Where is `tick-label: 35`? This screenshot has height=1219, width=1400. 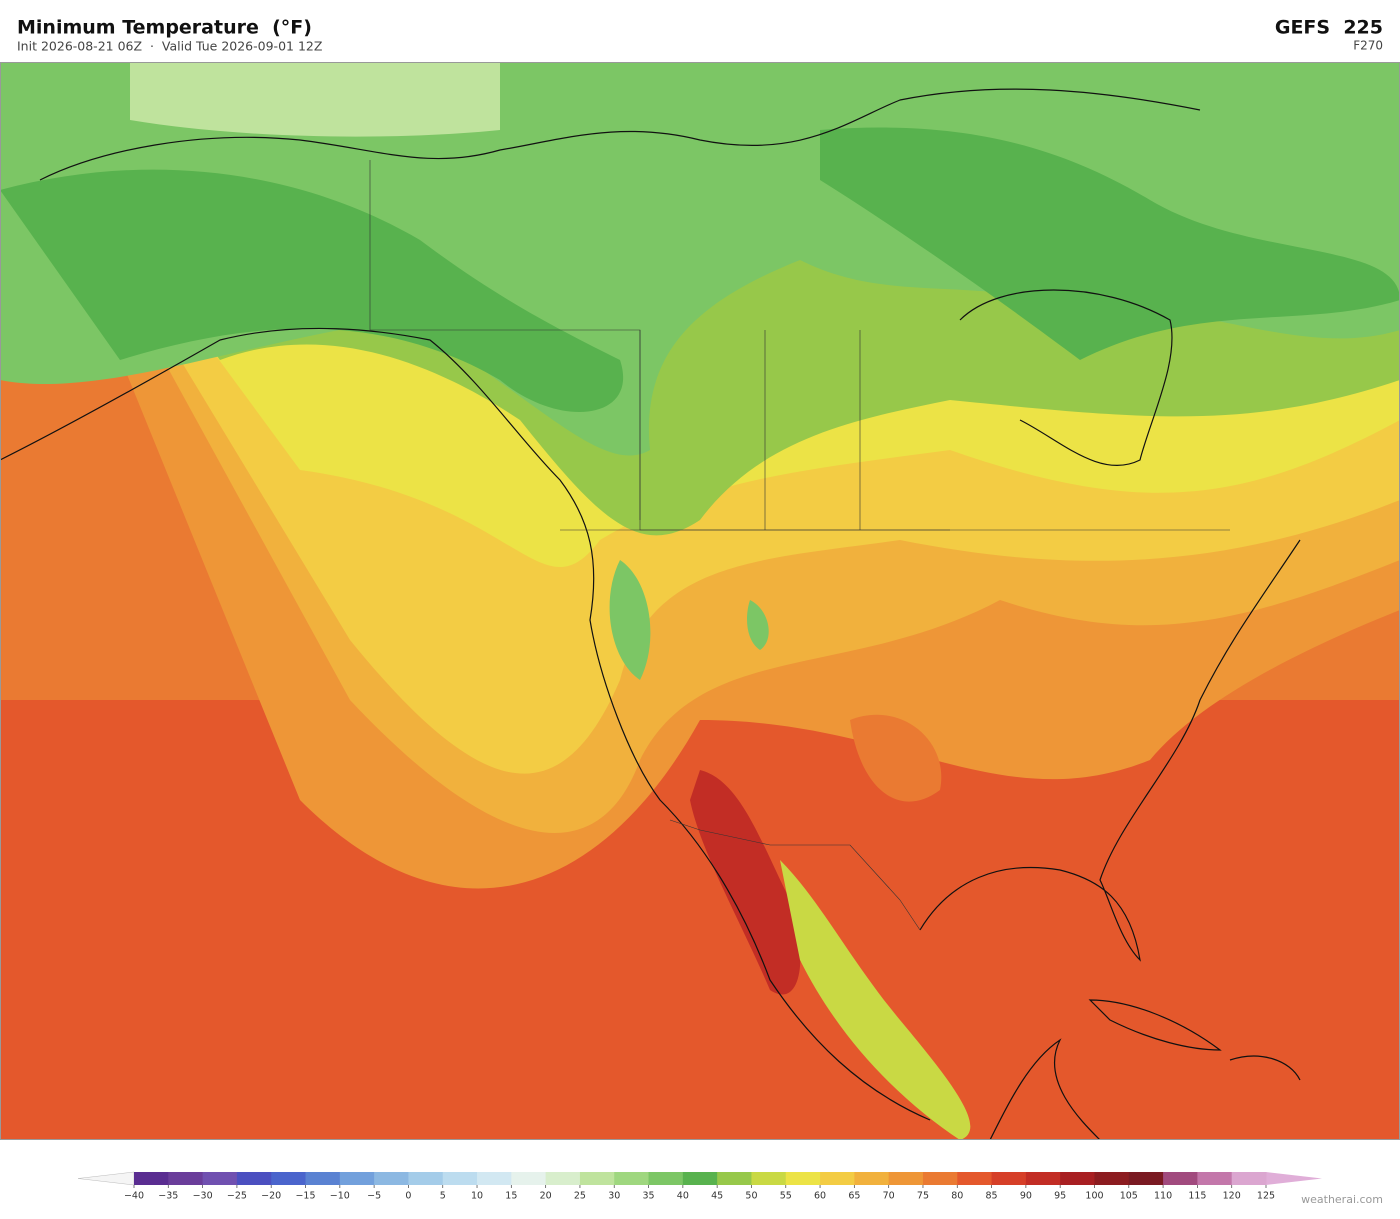
tick-label: 35 is located at coordinates (648, 1196).